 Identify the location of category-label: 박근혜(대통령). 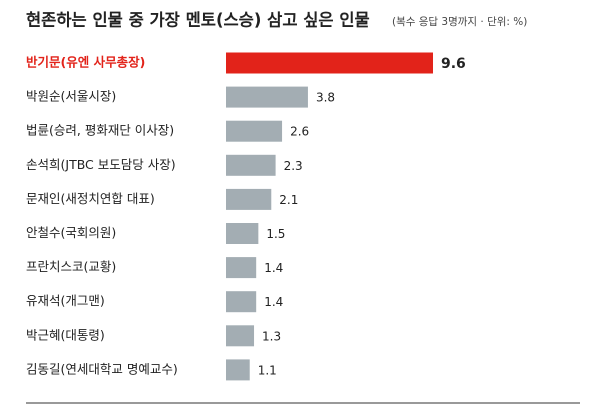
(65, 334).